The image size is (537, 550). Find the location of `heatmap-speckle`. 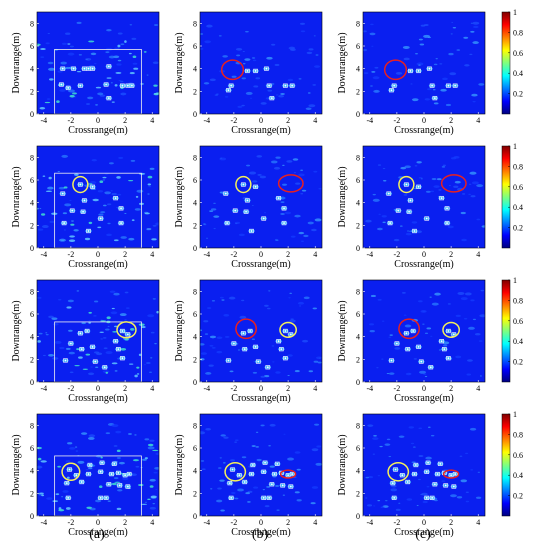

heatmap-speckle is located at coordinates (425, 198).